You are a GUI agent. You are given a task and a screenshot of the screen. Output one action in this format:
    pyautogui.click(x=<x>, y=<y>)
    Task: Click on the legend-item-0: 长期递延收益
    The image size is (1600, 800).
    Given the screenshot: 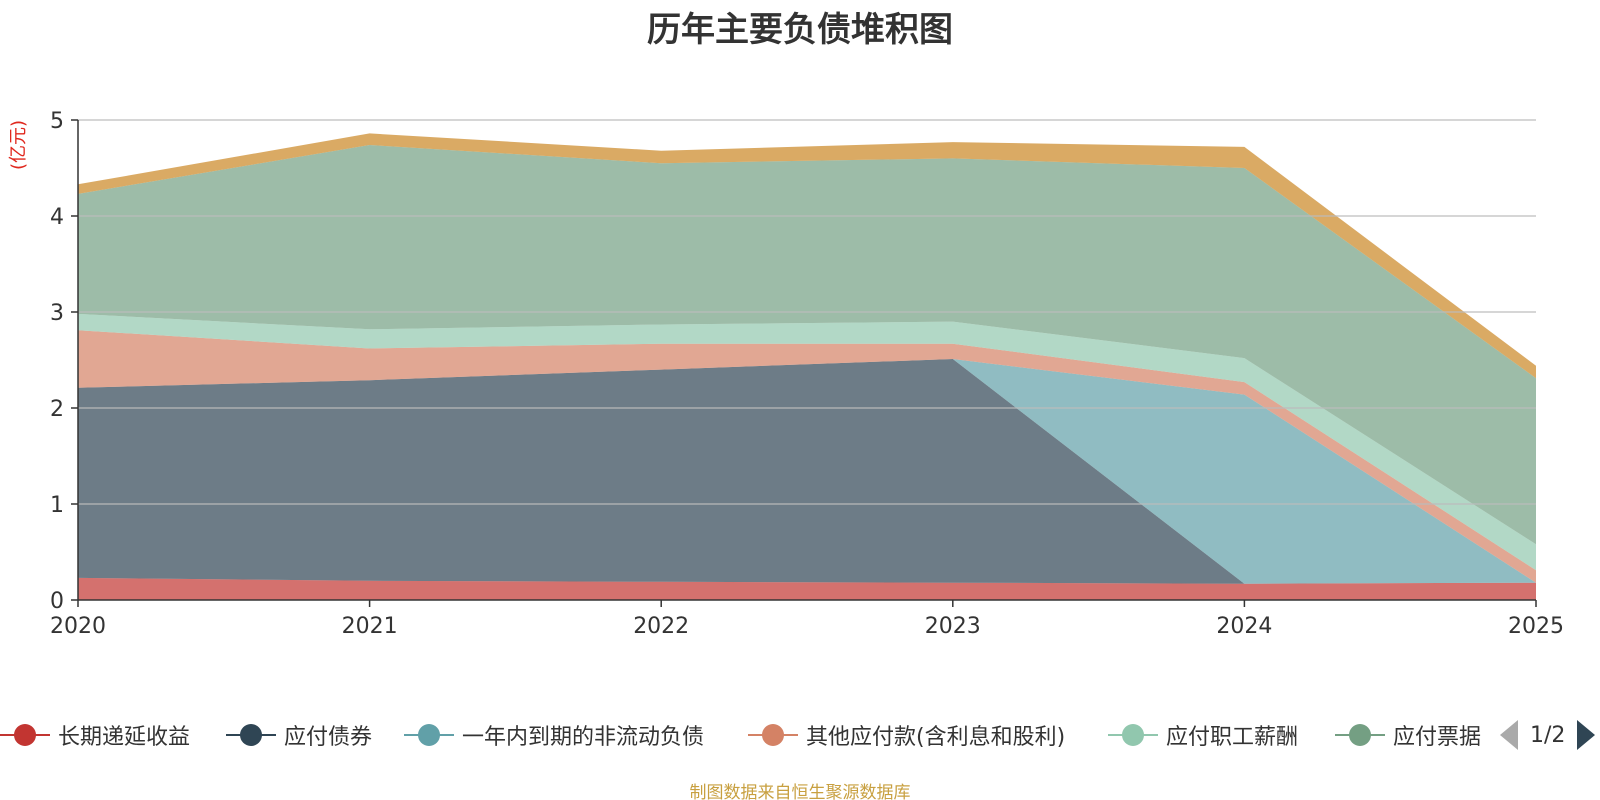 What is the action you would take?
    pyautogui.click(x=95, y=735)
    